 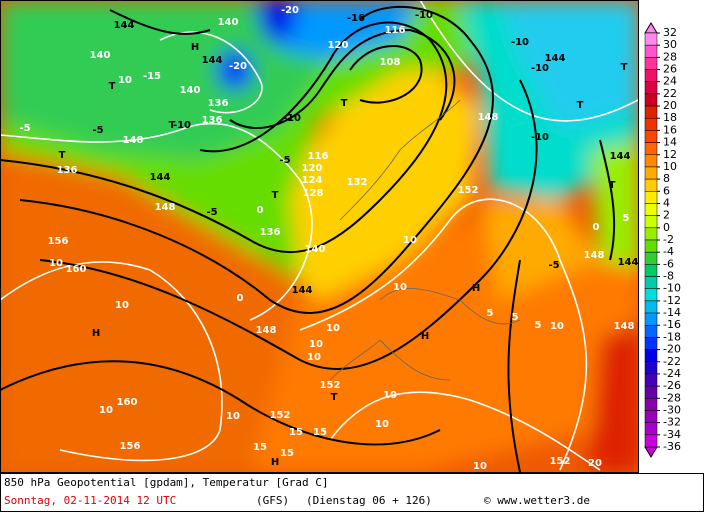 What do you see at coordinates (537, 500) in the screenshot?
I see `caption-credit: © www.wetter3.de` at bounding box center [537, 500].